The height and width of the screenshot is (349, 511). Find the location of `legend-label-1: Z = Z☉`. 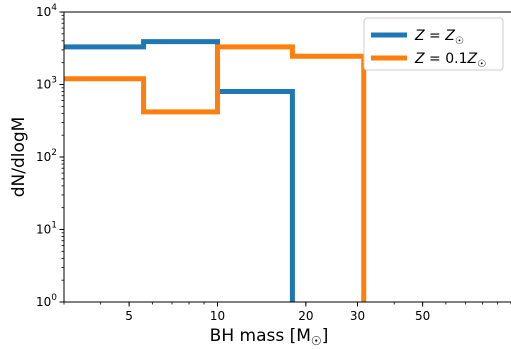

legend-label-1: Z = Z☉ is located at coordinates (439, 37).